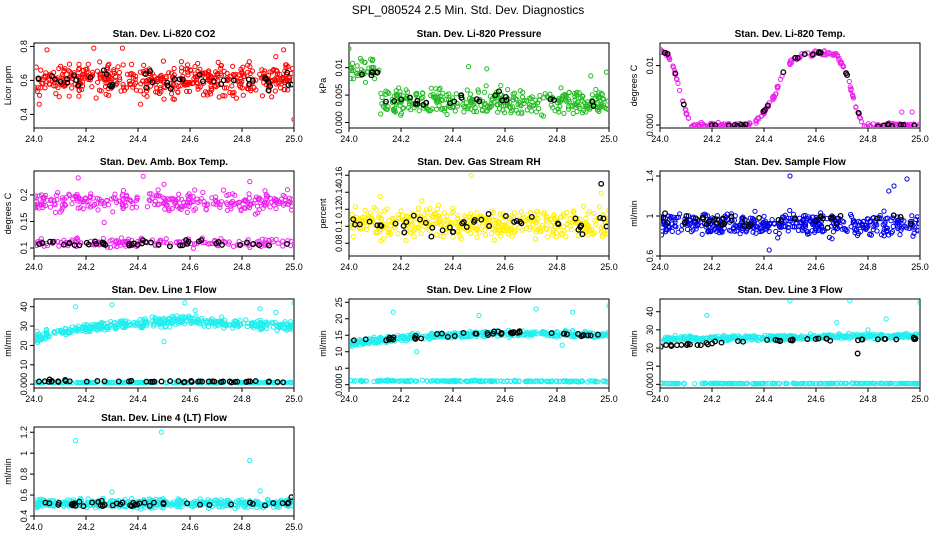 This screenshot has width=936, height=540. What do you see at coordinates (242, 527) in the screenshot?
I see `x-tick-label: 24.8` at bounding box center [242, 527].